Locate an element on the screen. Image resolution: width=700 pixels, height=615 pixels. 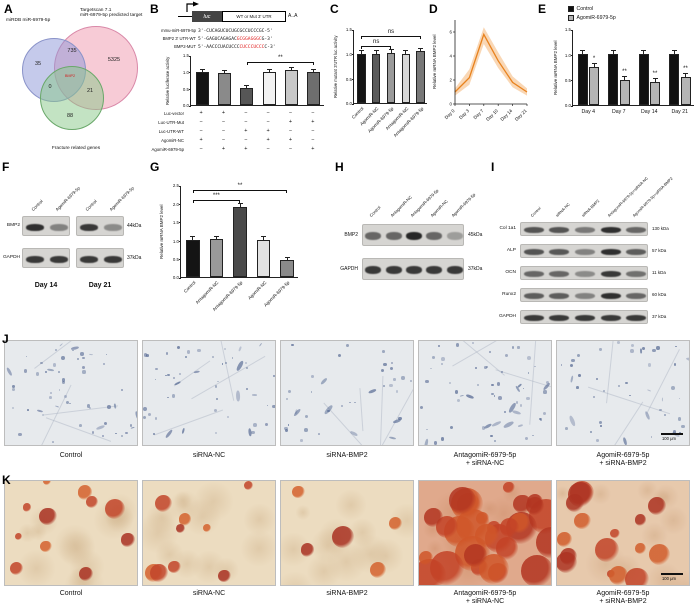
stain-overlay is located at coordinates (485, 533).